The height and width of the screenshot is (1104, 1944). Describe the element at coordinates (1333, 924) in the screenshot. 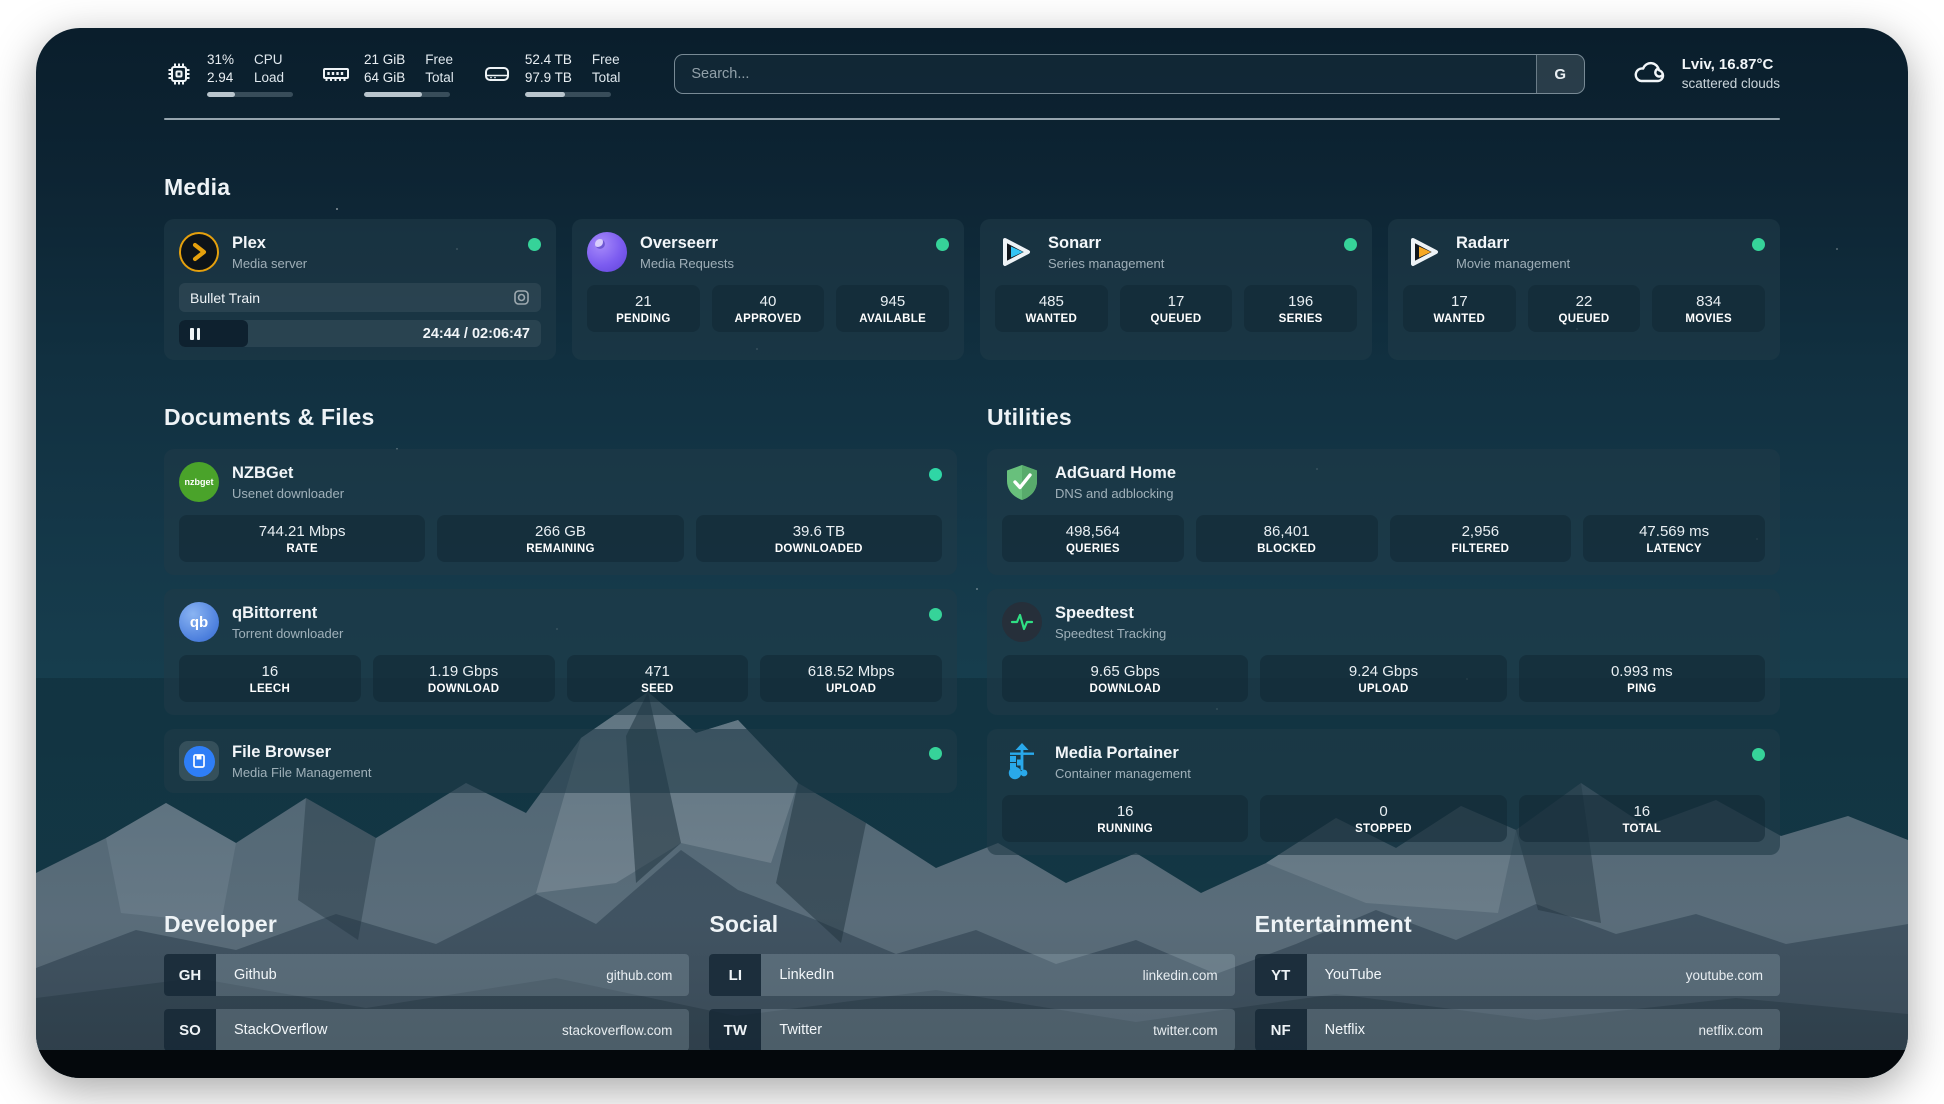

I see `section-title-entertainment: Entertainment` at that location.